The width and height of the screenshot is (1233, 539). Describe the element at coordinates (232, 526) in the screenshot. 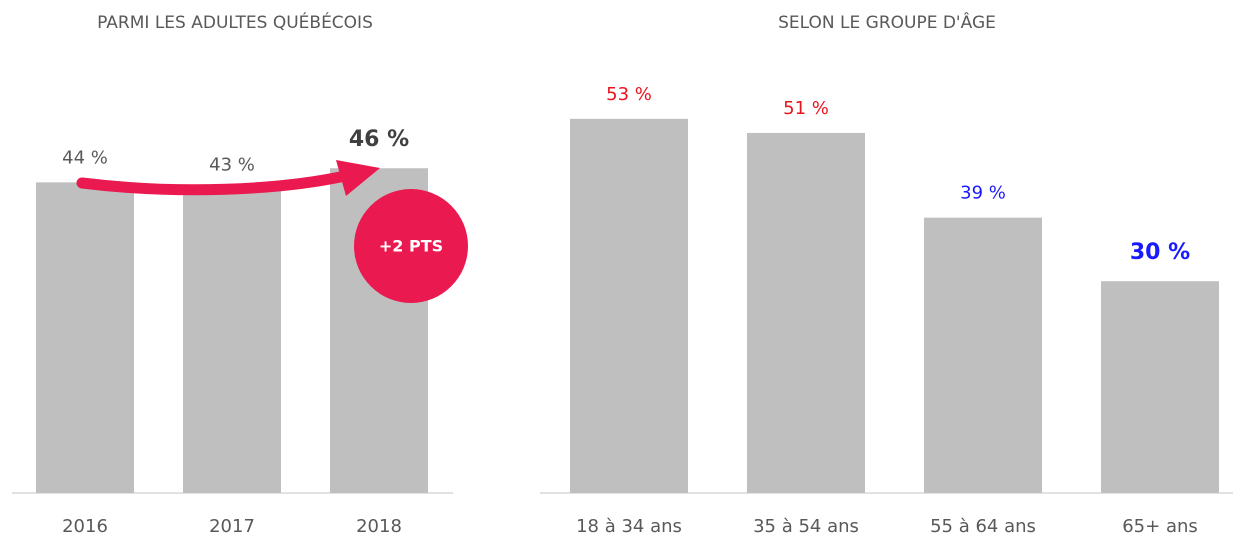

I see `x-tick-label: 2017` at that location.